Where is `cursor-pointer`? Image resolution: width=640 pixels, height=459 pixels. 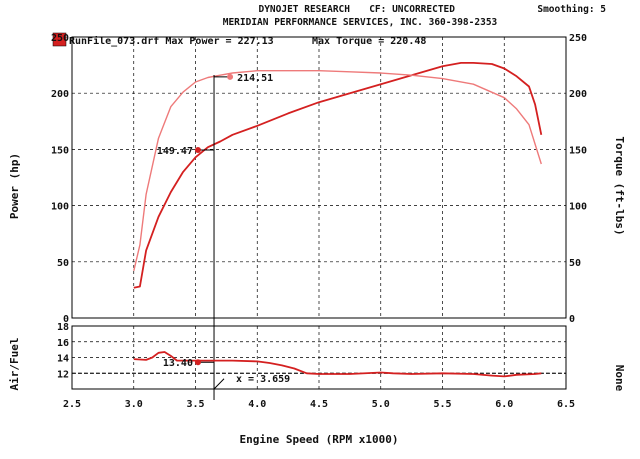
cursor-pointer is located at coordinates (219, 384).